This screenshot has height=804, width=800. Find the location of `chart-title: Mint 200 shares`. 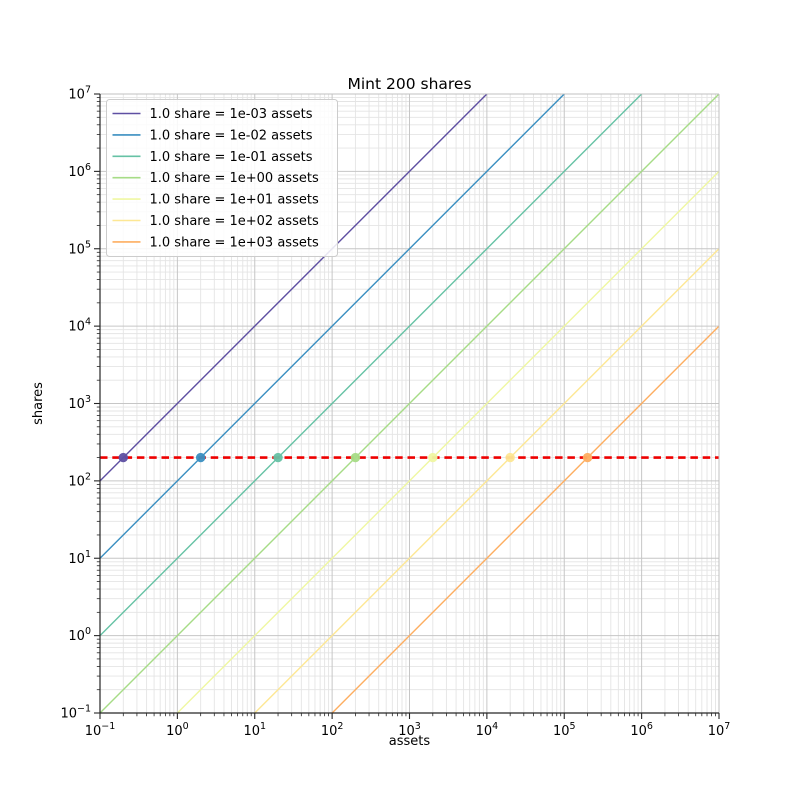

chart-title: Mint 200 shares is located at coordinates (409, 84).